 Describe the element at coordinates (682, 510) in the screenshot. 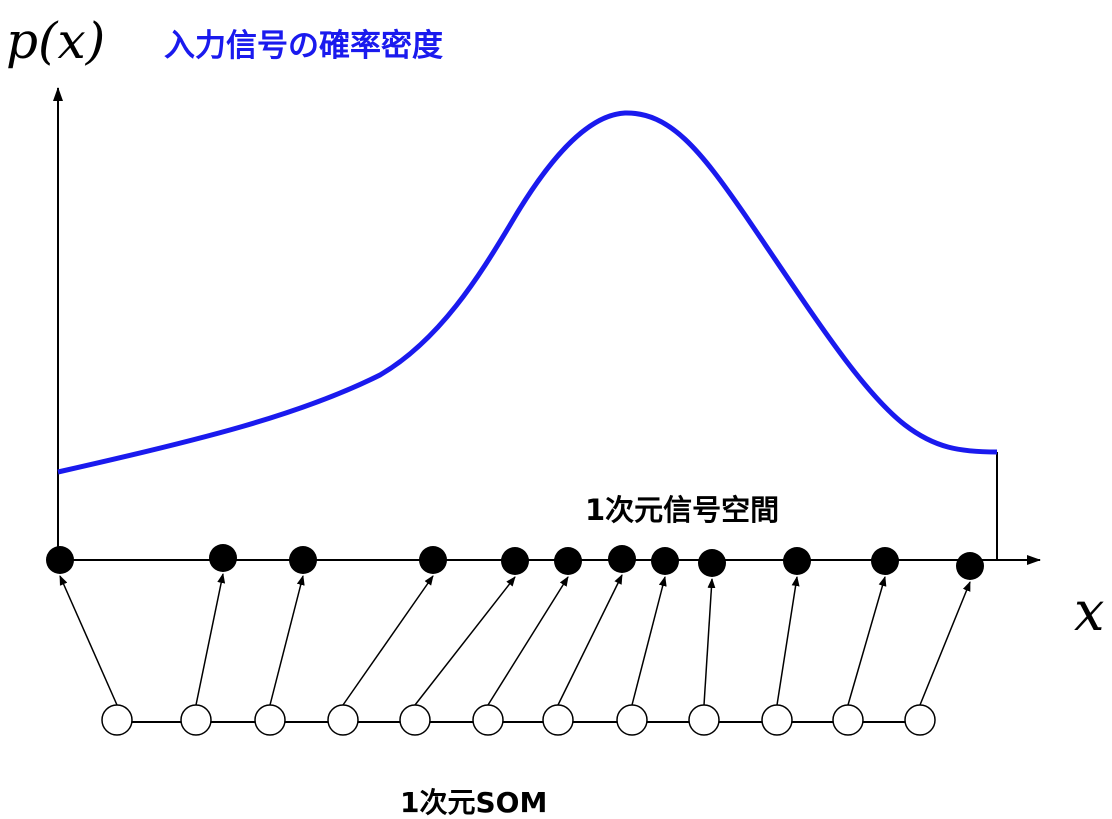

I see `signal-space-label: 1次元信号空間` at that location.